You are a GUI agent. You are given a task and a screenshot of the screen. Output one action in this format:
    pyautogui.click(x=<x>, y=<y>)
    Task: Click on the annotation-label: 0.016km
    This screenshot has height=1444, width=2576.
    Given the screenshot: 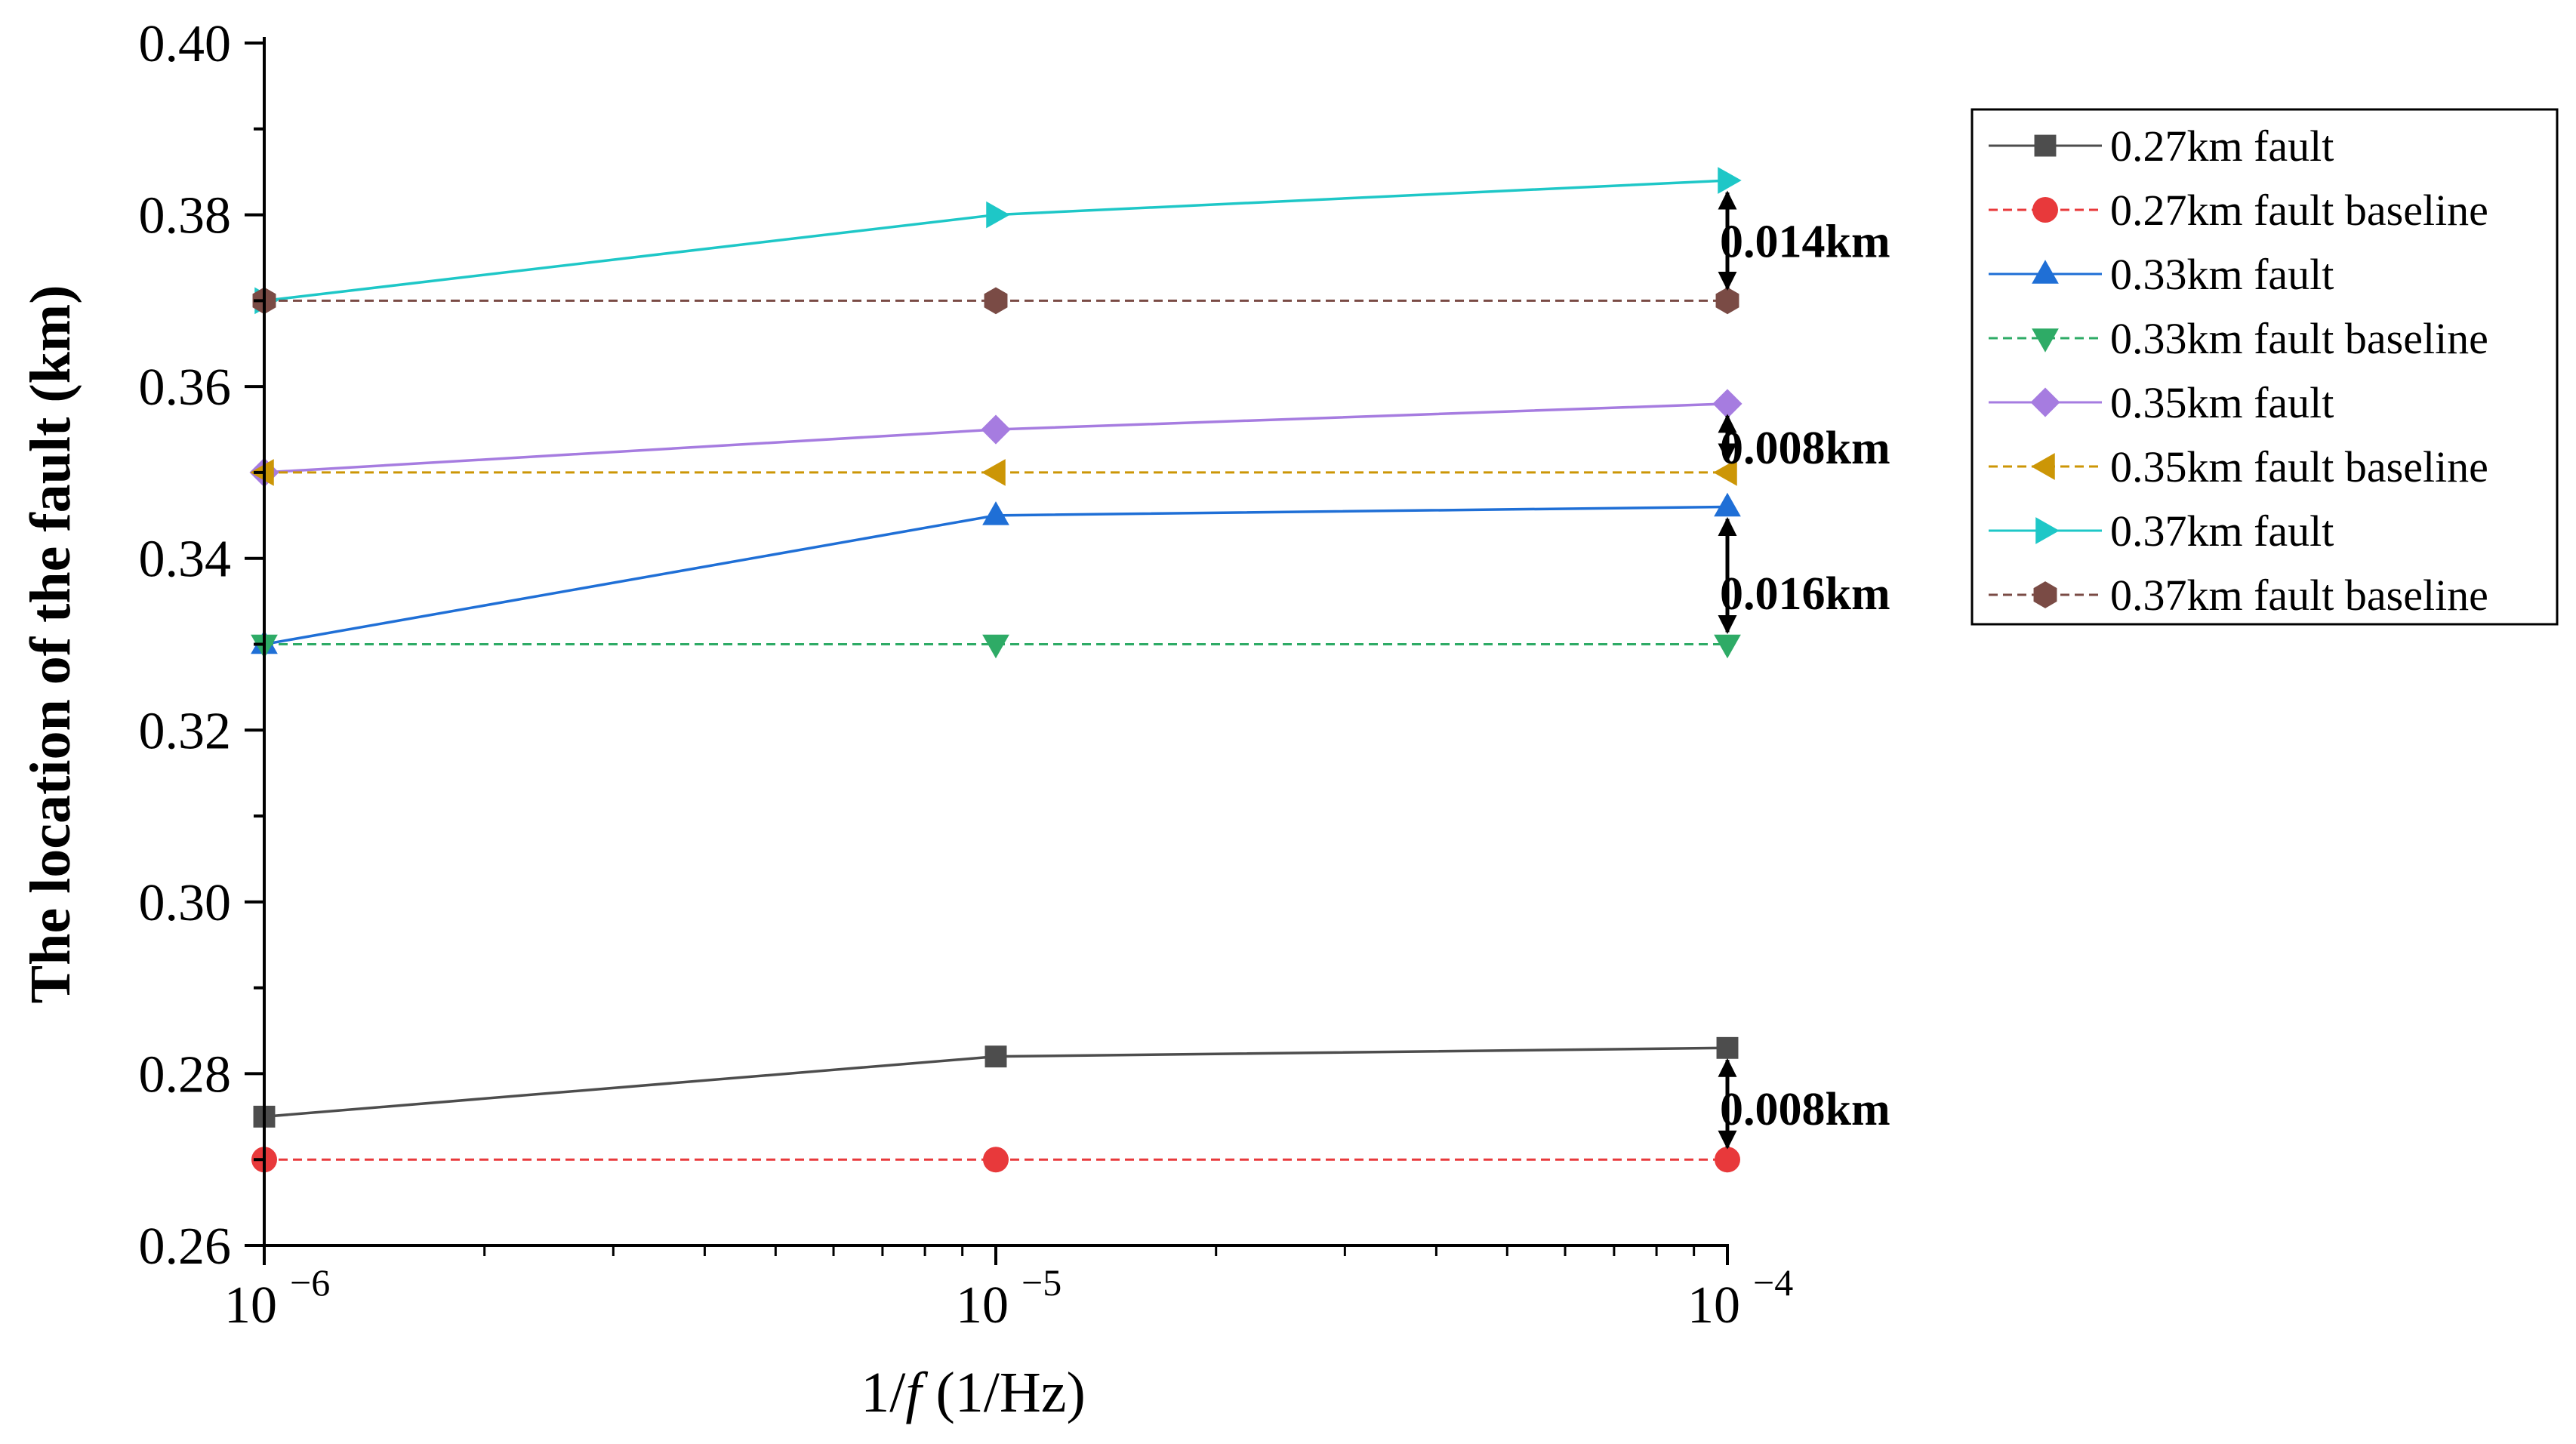 What is the action you would take?
    pyautogui.click(x=1805, y=594)
    